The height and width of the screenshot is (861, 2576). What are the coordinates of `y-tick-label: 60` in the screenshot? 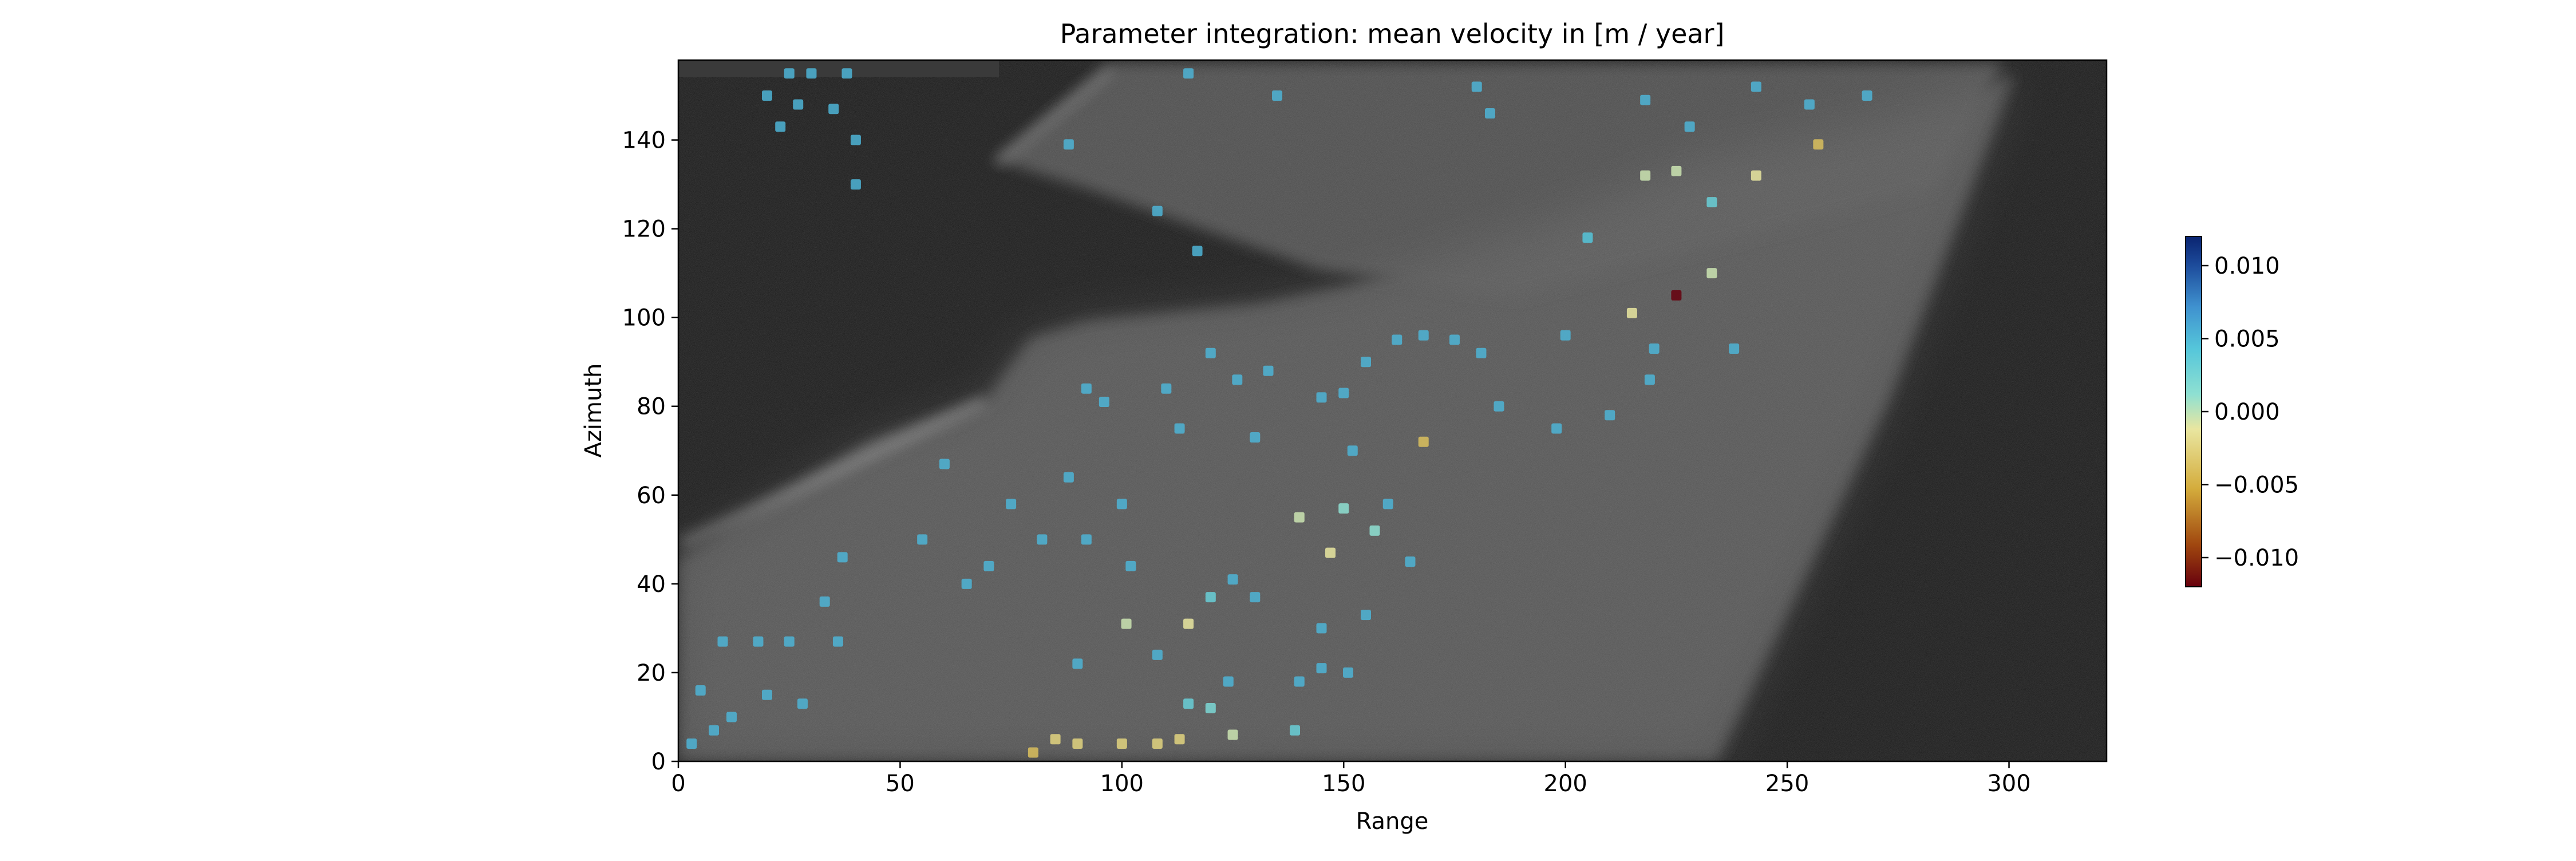 It's located at (651, 496).